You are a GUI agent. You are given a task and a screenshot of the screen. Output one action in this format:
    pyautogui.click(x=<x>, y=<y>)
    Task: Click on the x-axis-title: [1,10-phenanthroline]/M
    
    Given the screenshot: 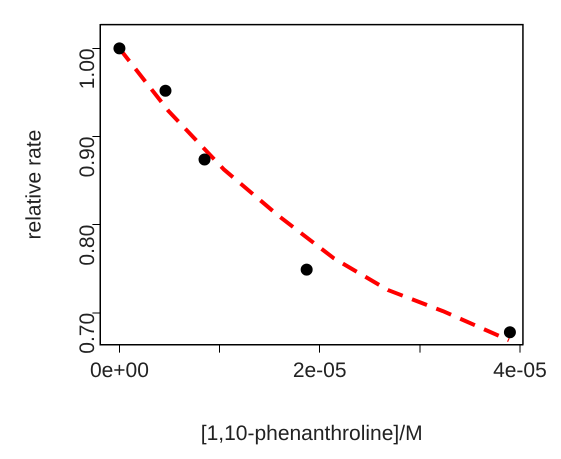 What is the action you would take?
    pyautogui.click(x=311, y=434)
    